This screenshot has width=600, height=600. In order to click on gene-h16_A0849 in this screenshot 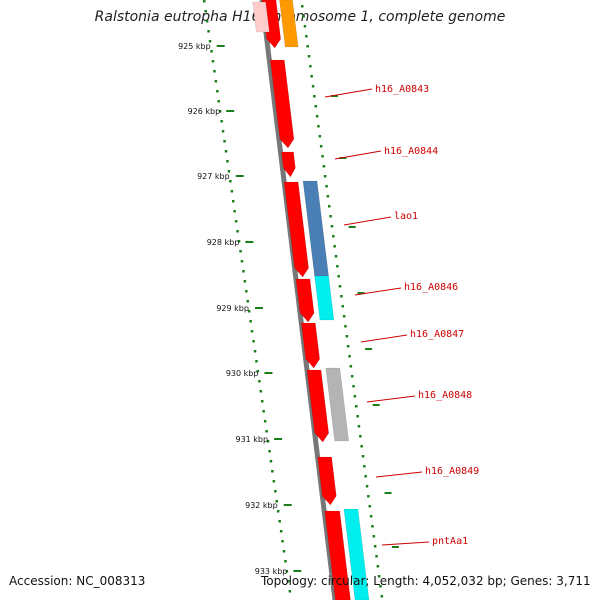, I will do `click(327, 481)`.